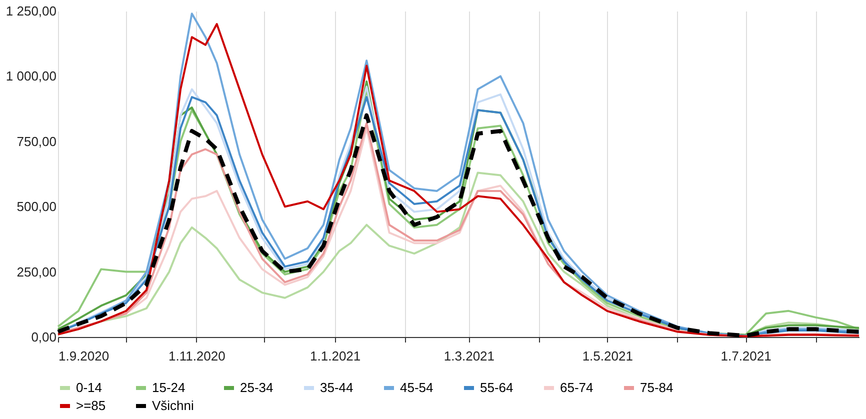  I want to click on x-tick-label: 1.11.2020, so click(197, 356).